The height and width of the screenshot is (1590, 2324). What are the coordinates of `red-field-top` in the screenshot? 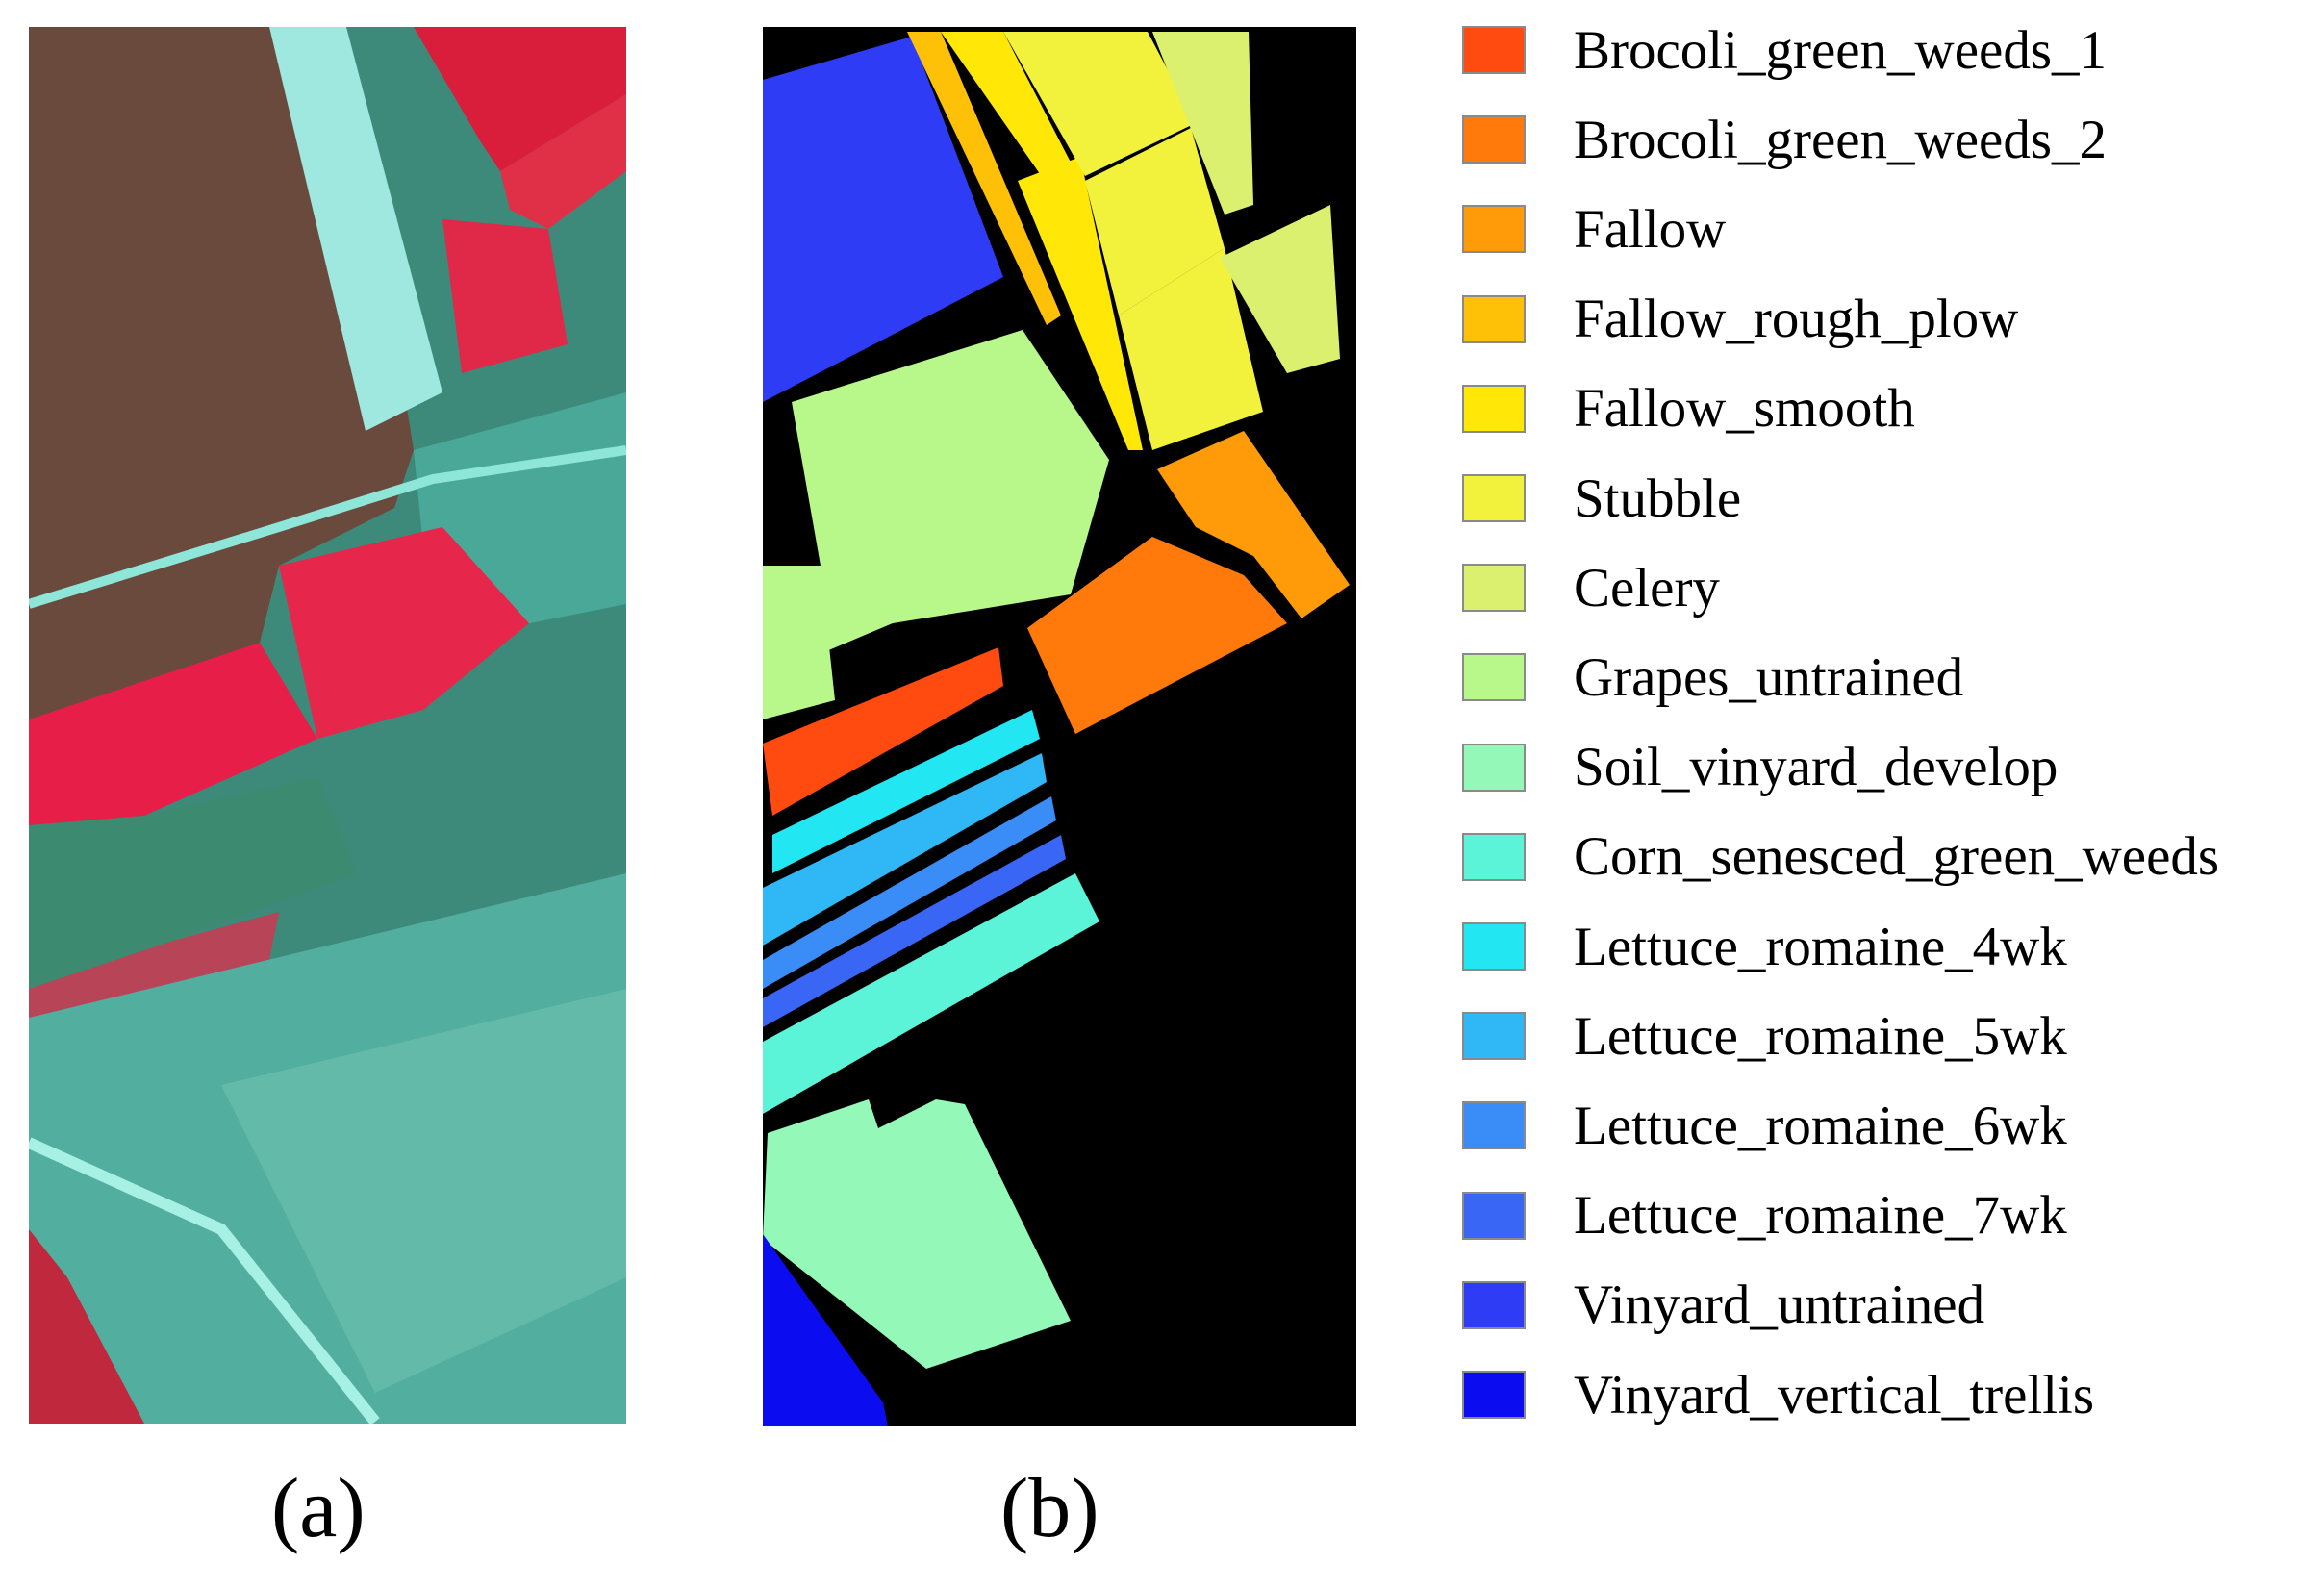 It's located at (491, 99).